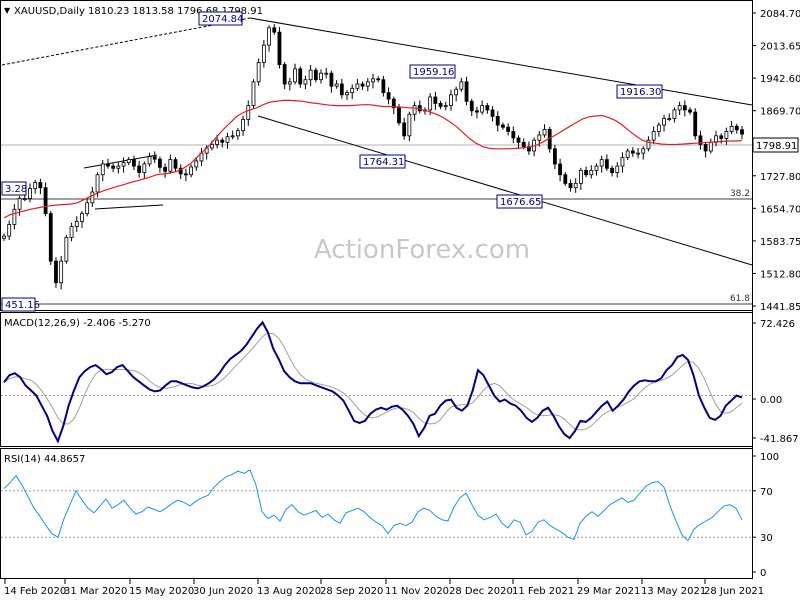 The height and width of the screenshot is (600, 800). Describe the element at coordinates (422, 250) in the screenshot. I see `watermark: ActionForex.com` at that location.